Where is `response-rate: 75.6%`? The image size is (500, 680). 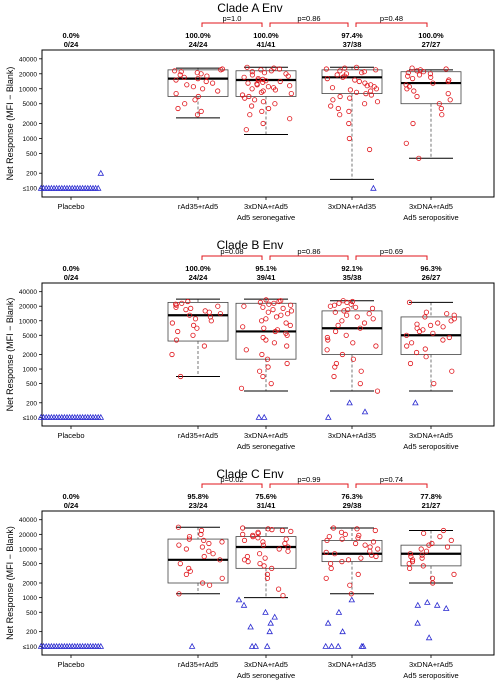 response-rate: 75.6% is located at coordinates (266, 496).